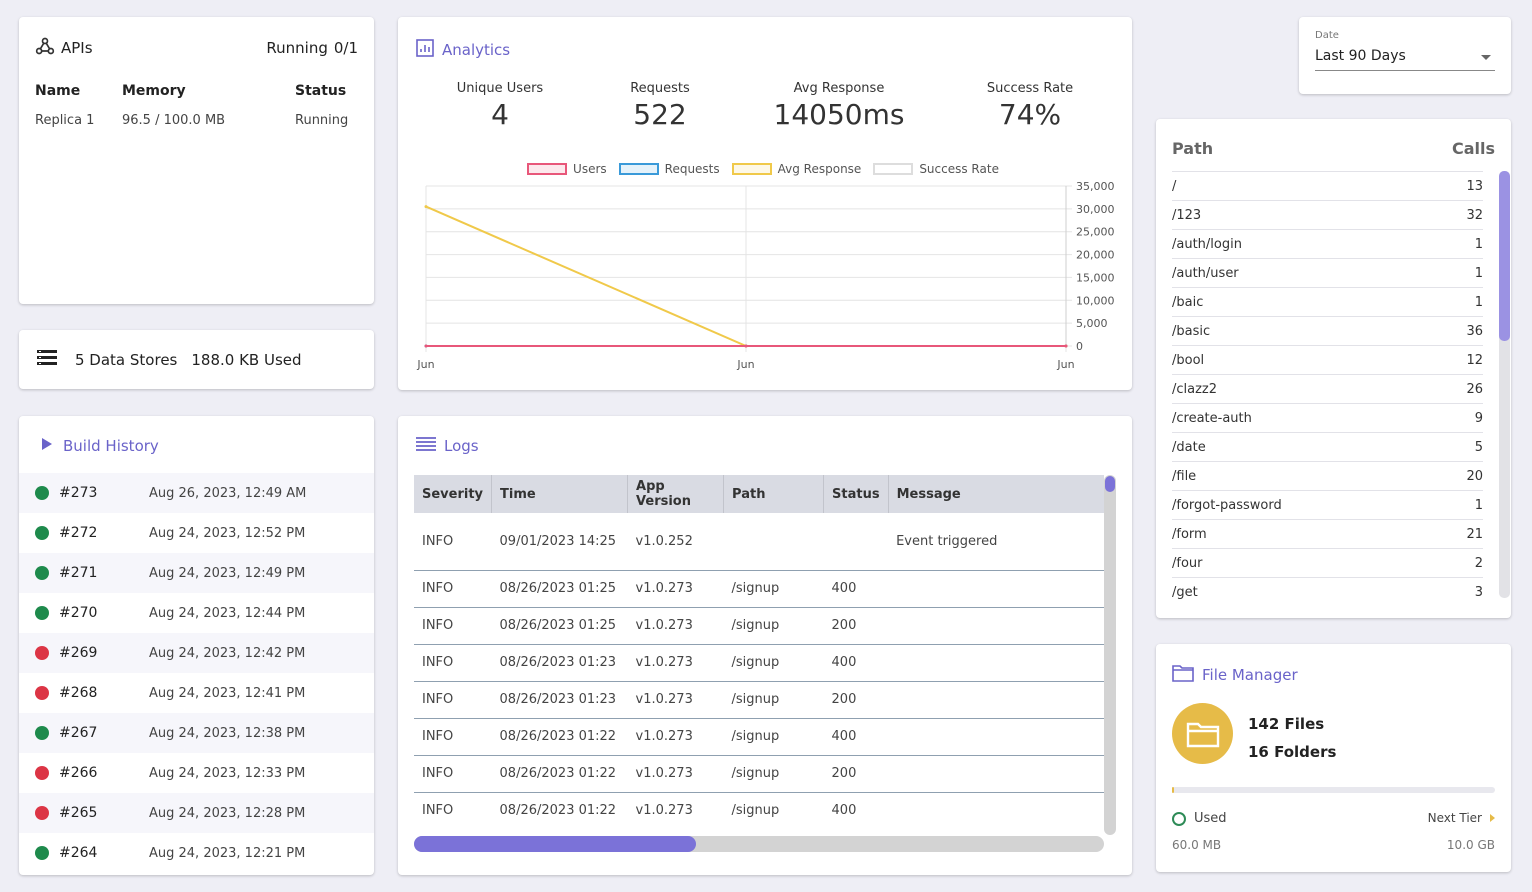 The height and width of the screenshot is (892, 1532). What do you see at coordinates (461, 446) in the screenshot?
I see `logs-title: Logs` at bounding box center [461, 446].